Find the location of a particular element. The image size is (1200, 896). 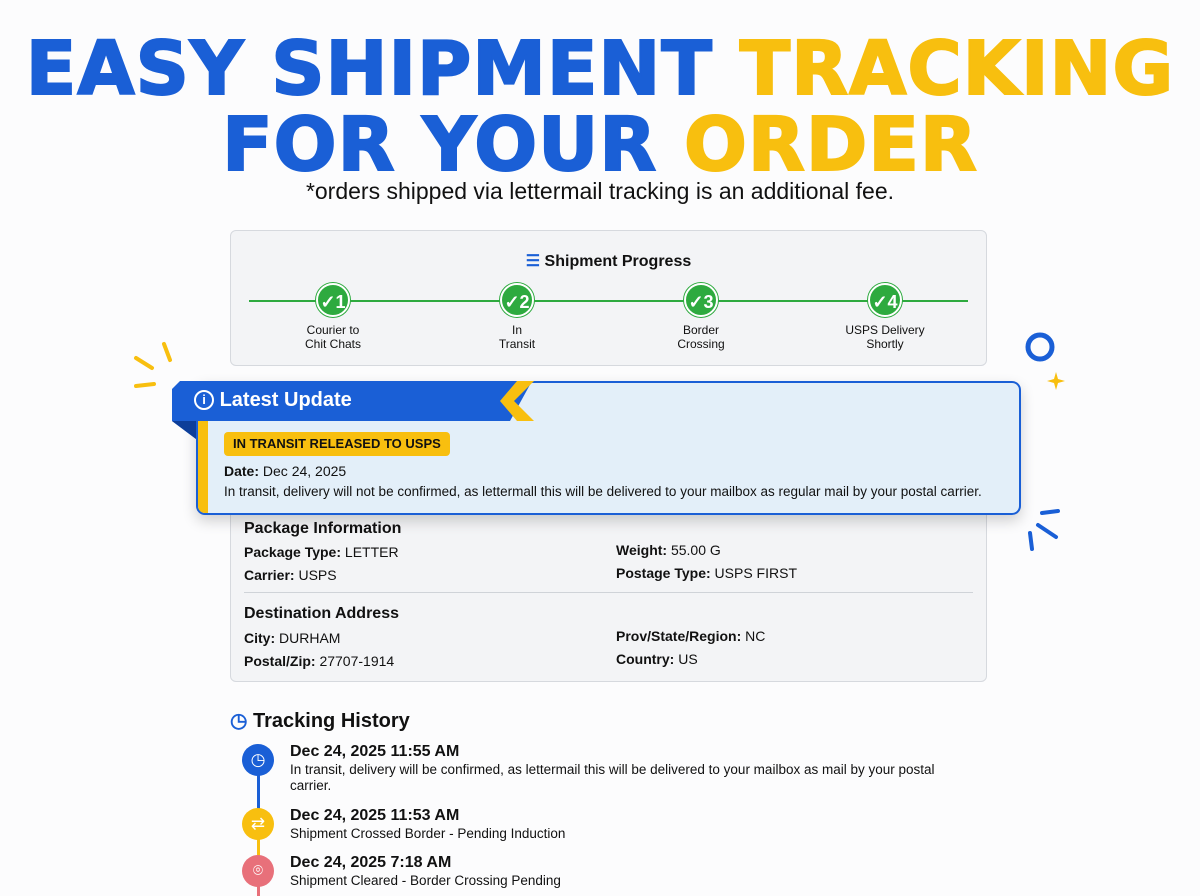

step-label: In is located at coordinates (516, 330).